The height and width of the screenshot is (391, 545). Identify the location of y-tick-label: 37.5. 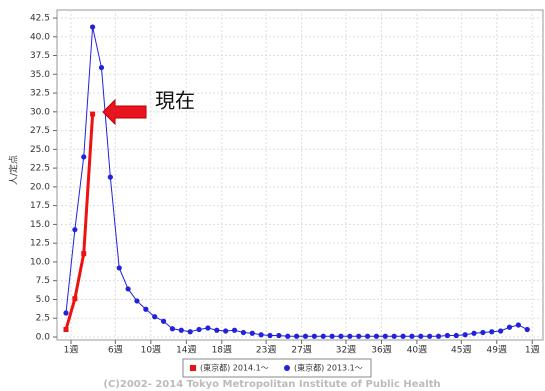
(40, 56).